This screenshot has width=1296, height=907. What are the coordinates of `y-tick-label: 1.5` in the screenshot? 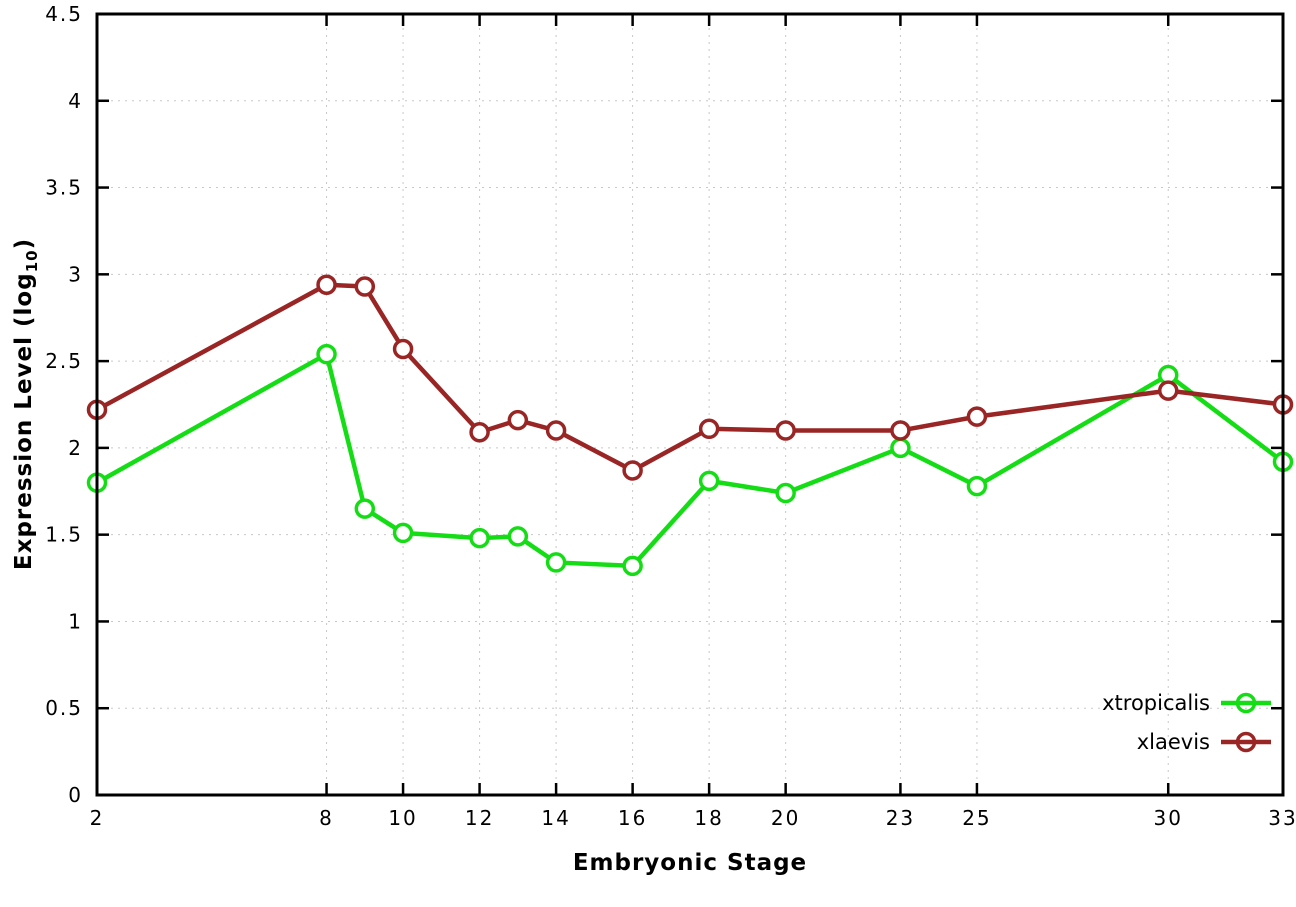 It's located at (64, 535).